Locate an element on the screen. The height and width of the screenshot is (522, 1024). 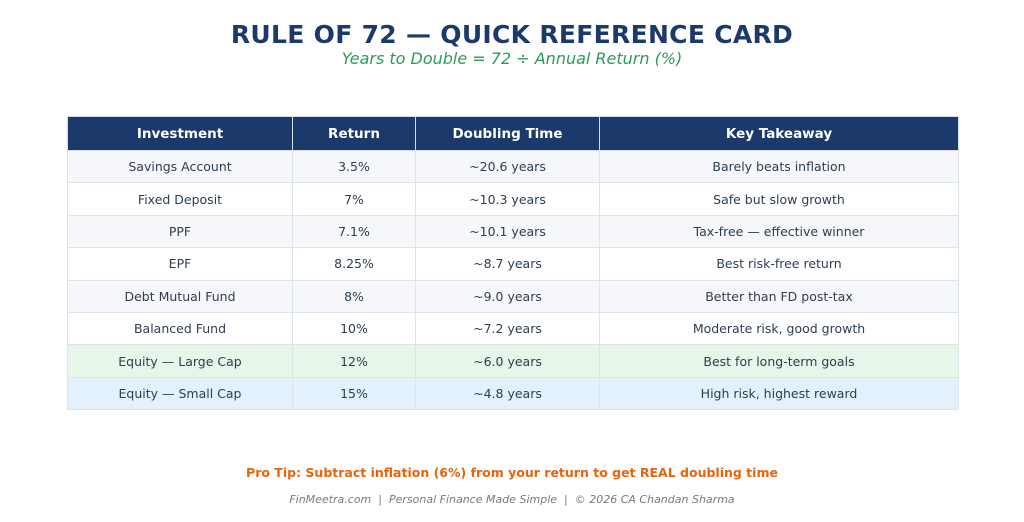
table-cell: ~7.2 years is located at coordinates (507, 328).